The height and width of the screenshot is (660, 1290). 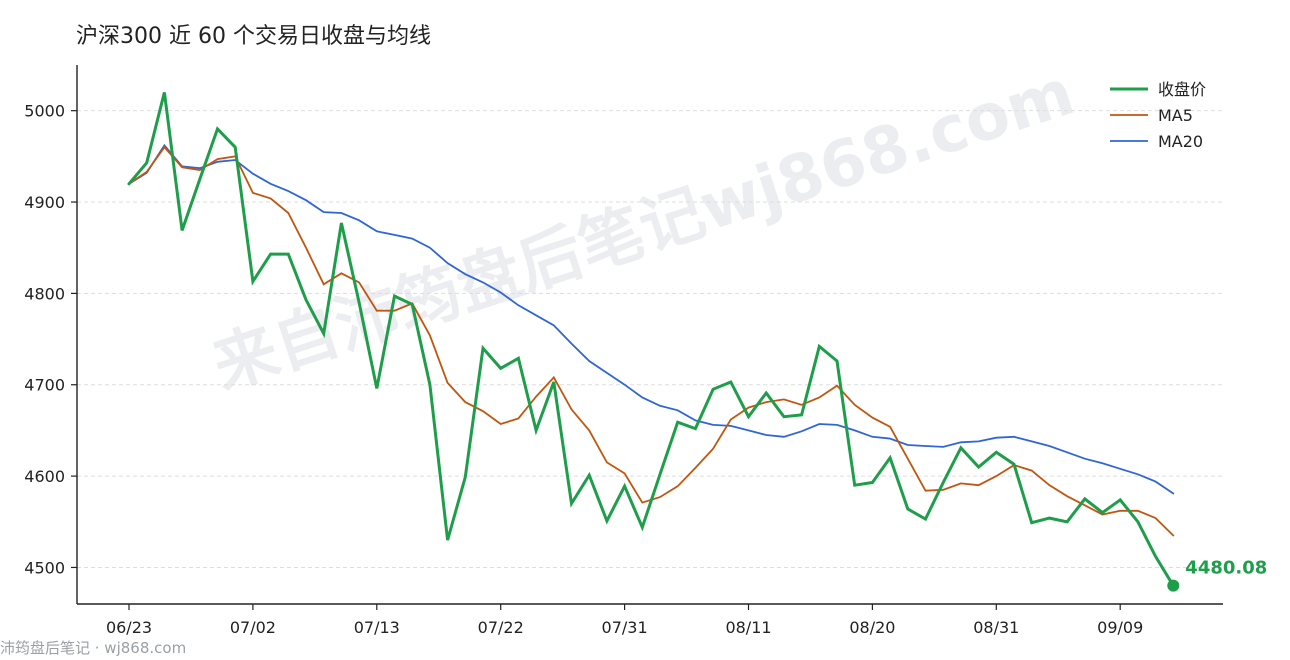 What do you see at coordinates (44, 111) in the screenshot?
I see `y-tick-label: 5000` at bounding box center [44, 111].